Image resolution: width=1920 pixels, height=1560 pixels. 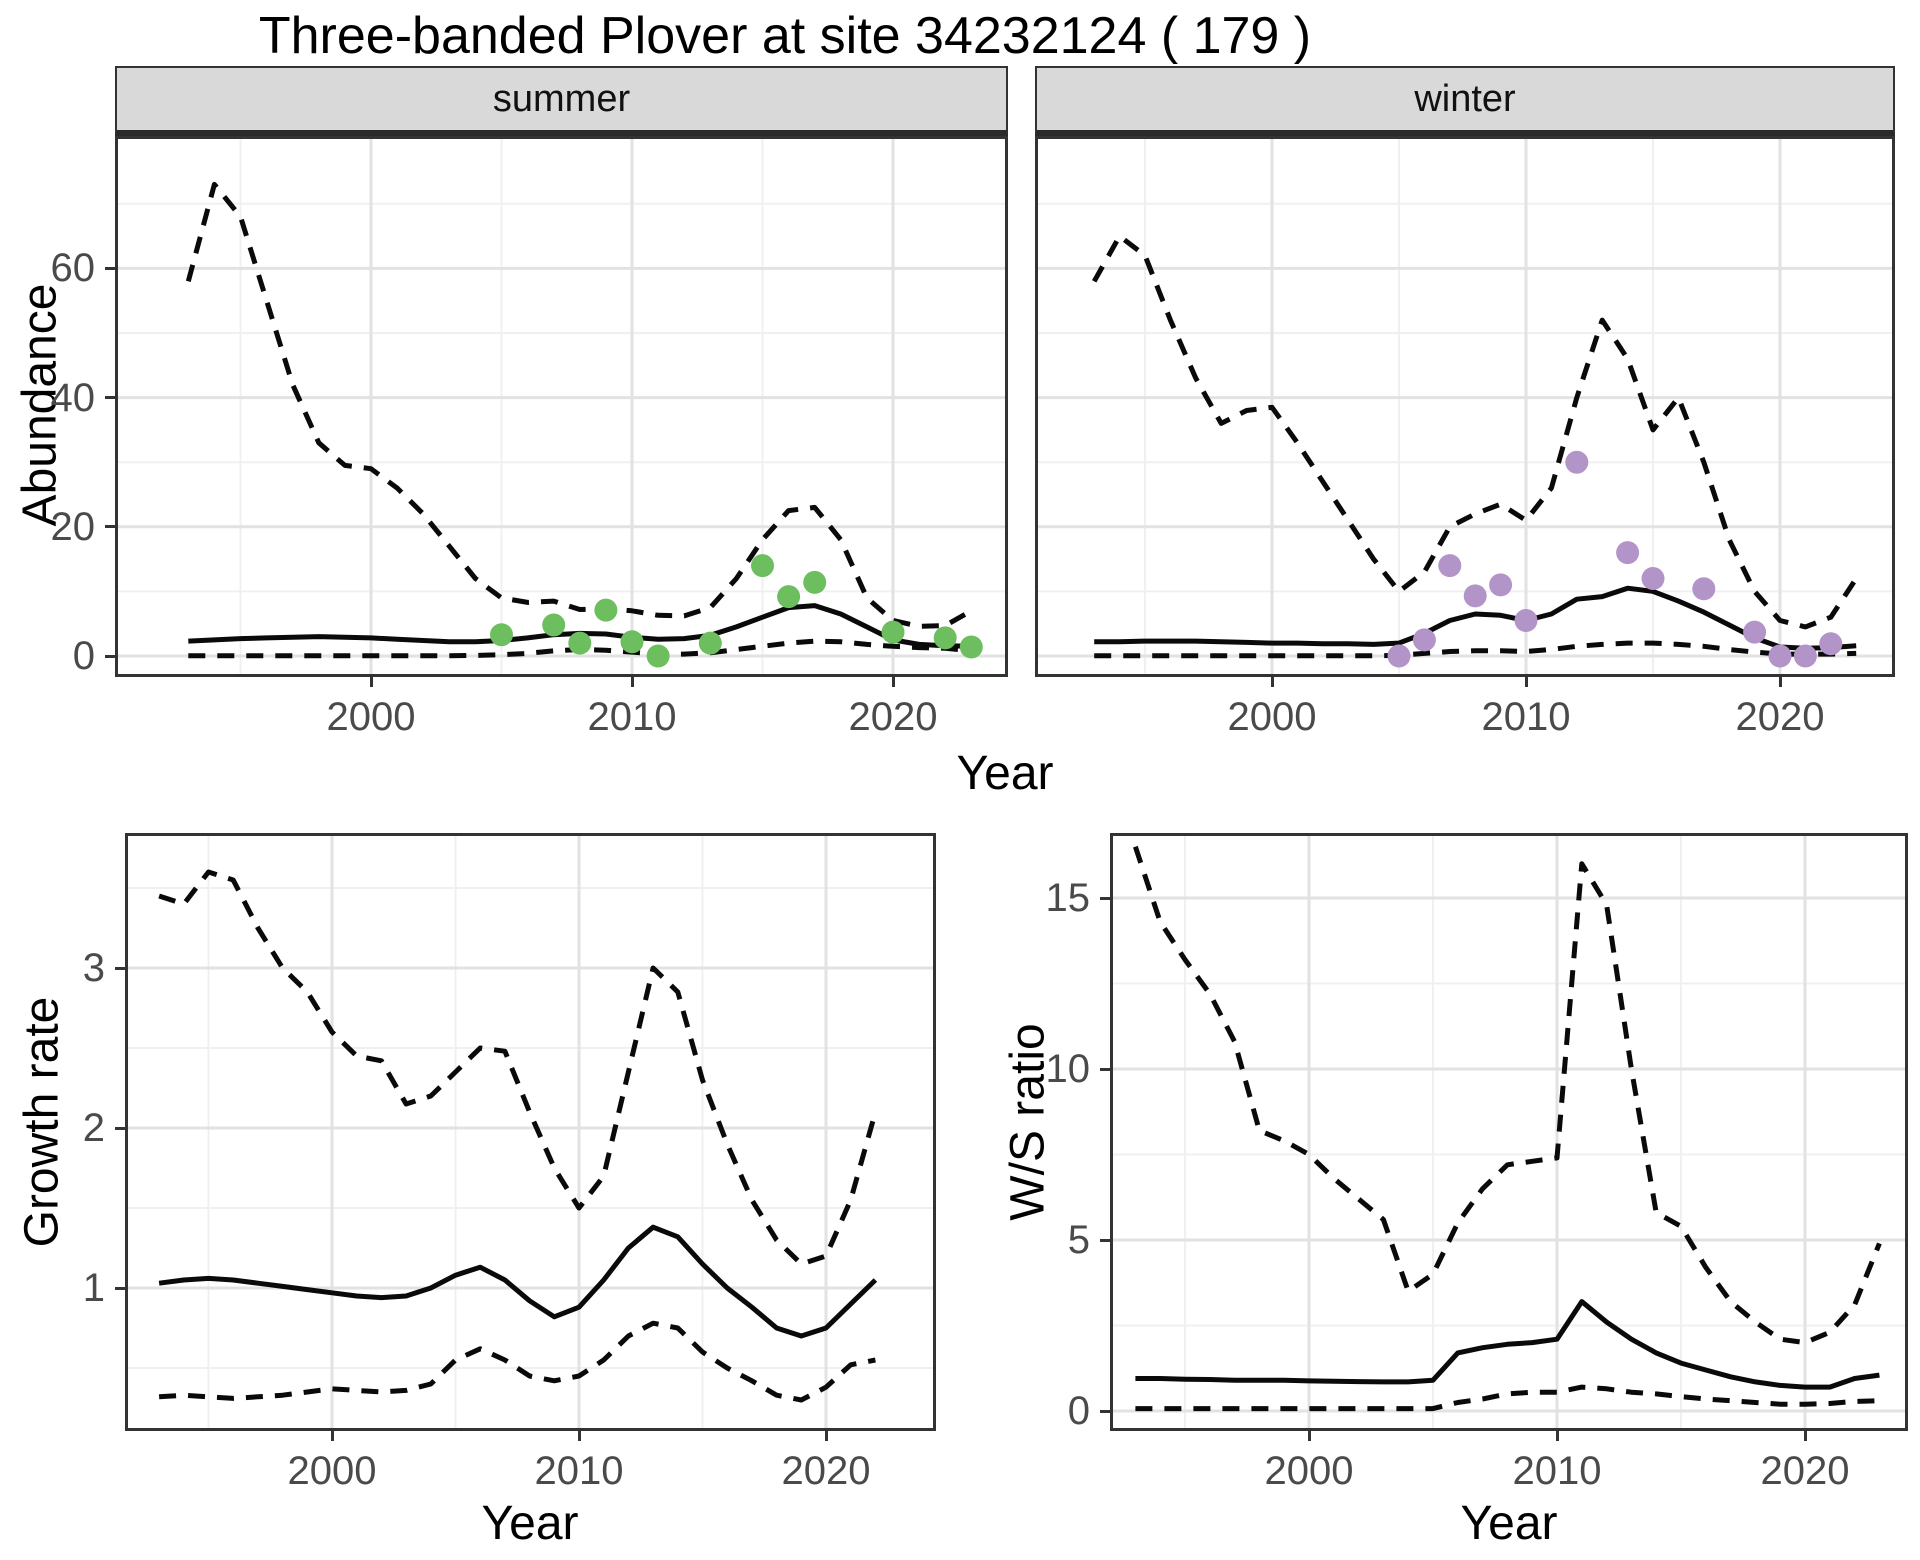 What do you see at coordinates (73, 526) in the screenshot?
I see `y-tick-label: 20` at bounding box center [73, 526].